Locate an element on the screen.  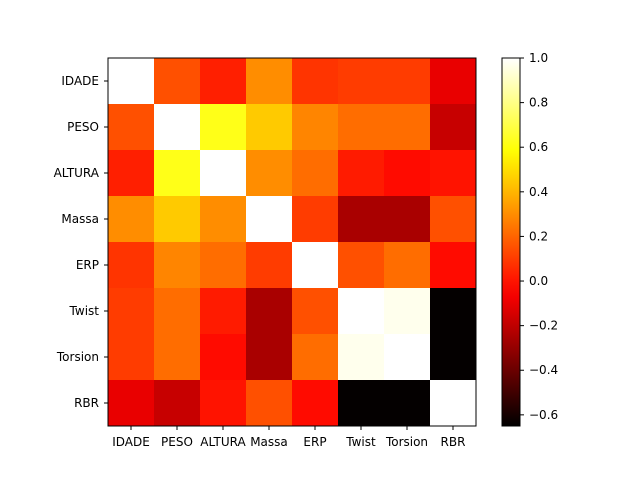
heatmap-cell-massa-peso is located at coordinates (177, 219).